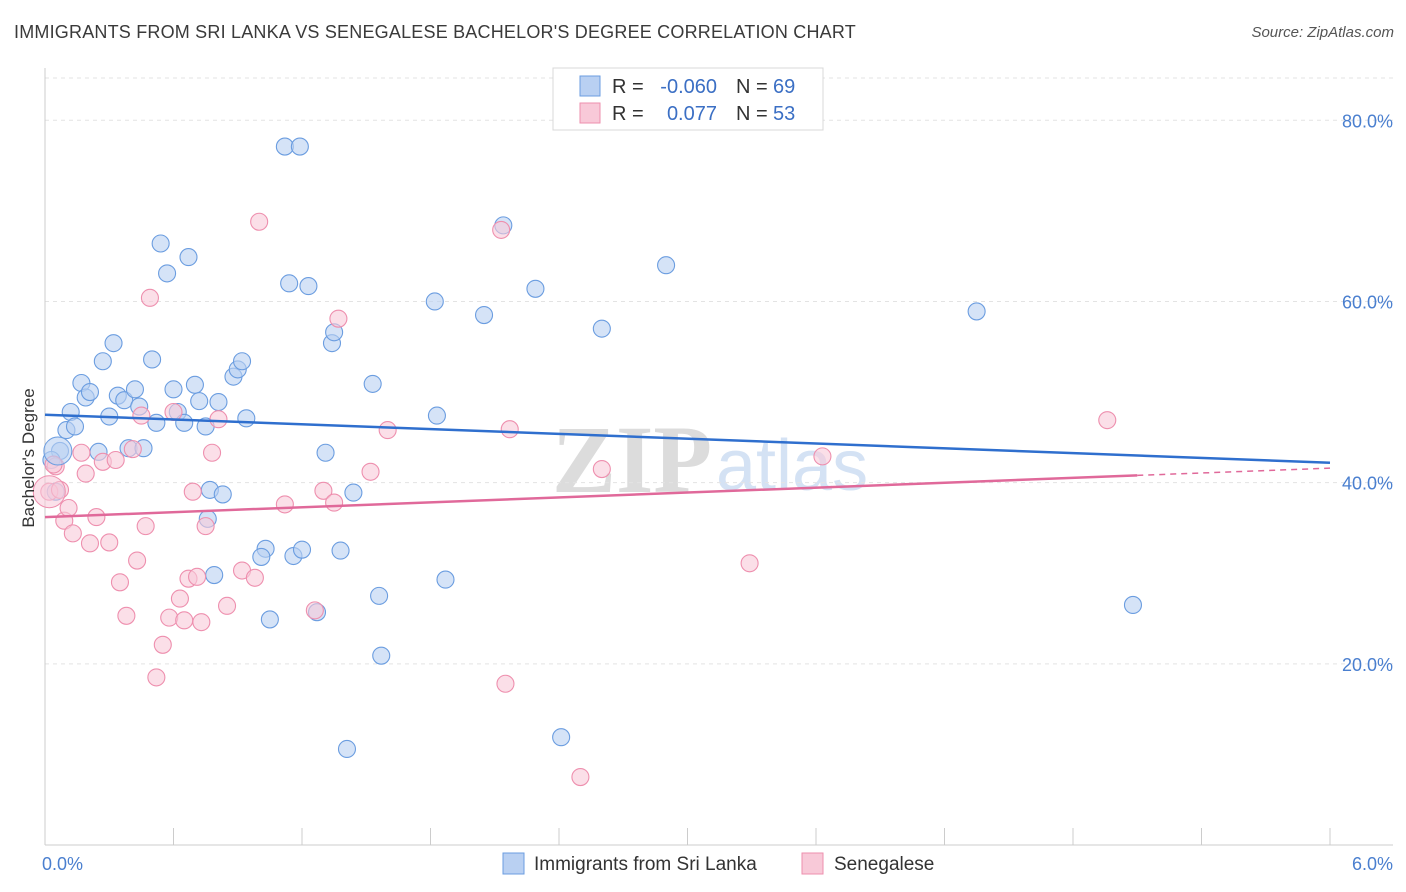  What do you see at coordinates (687, 466) in the screenshot?
I see `trend-lines` at bounding box center [687, 466].